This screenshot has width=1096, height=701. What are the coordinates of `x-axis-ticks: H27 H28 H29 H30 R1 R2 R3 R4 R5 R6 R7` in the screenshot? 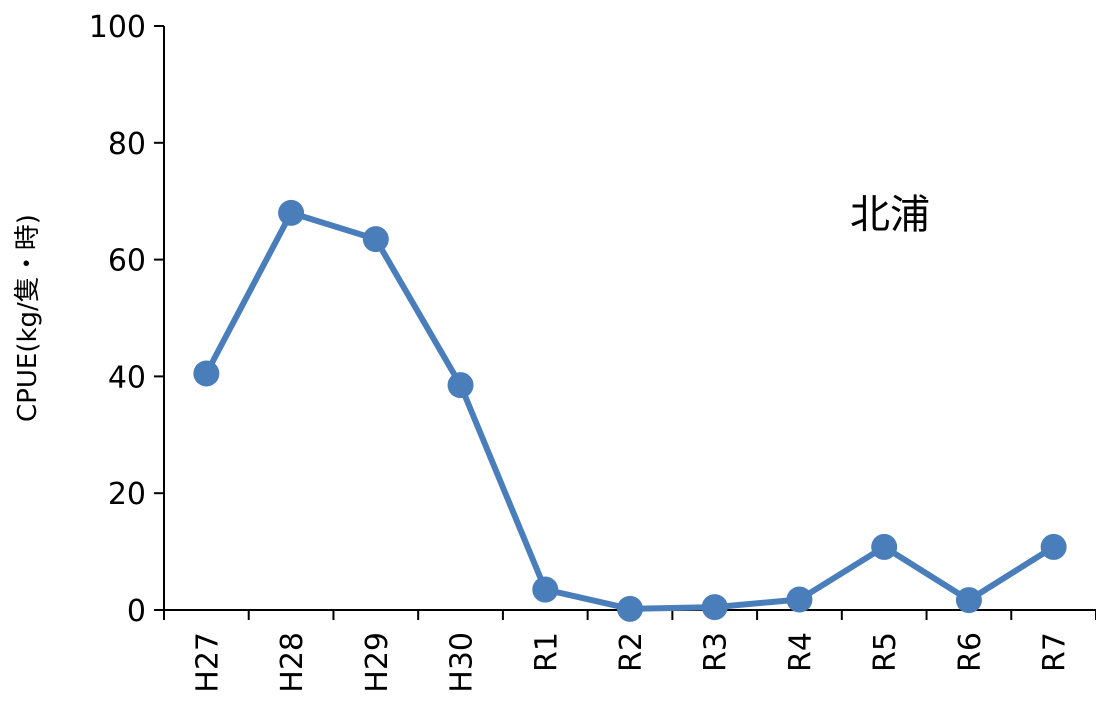 It's located at (629, 651).